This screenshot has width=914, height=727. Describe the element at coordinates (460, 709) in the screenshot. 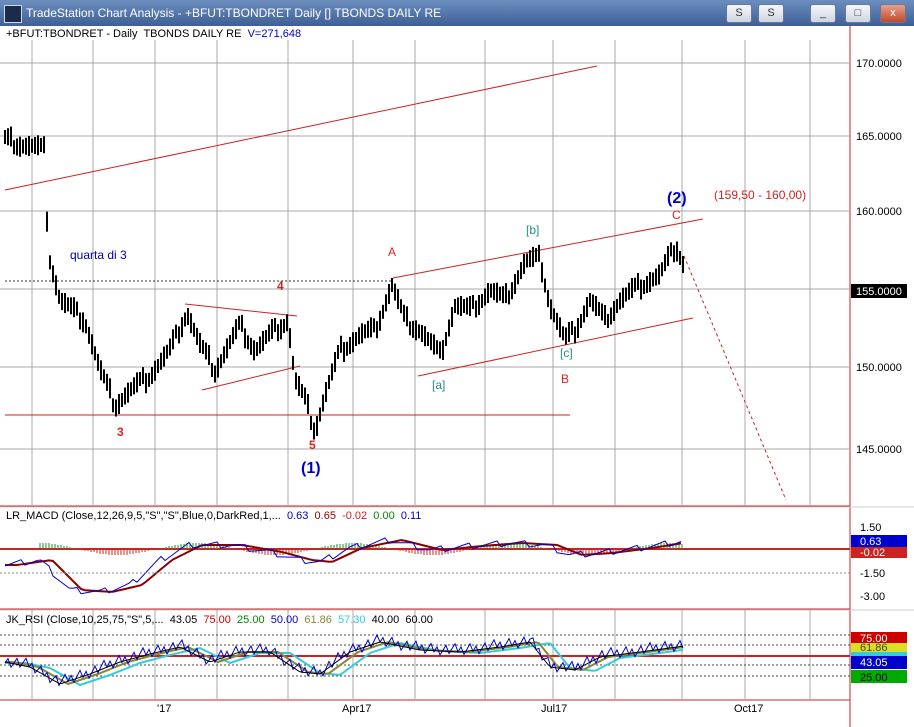

I see `time-axis: '17 Apr17 Jul17 Oct17` at that location.